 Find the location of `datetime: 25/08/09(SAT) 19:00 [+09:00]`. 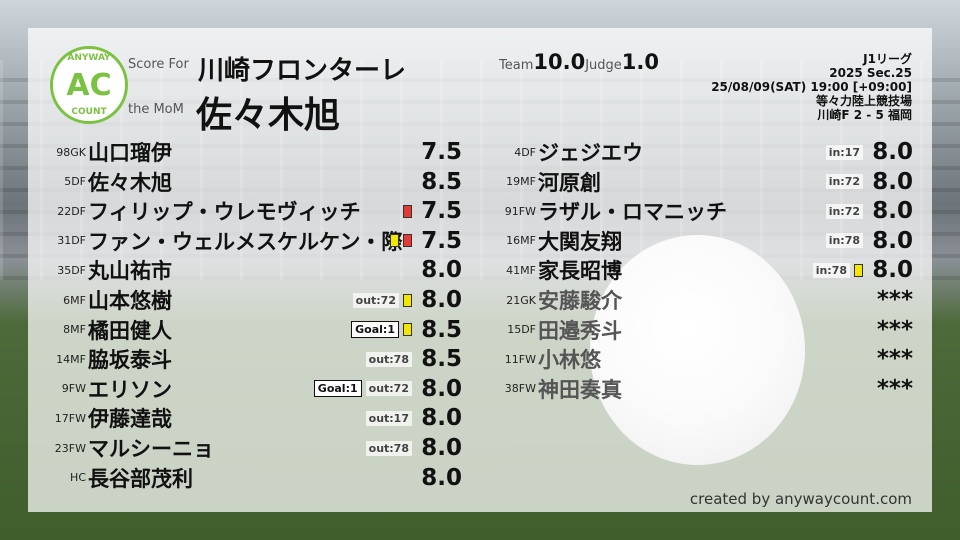

datetime: 25/08/09(SAT) 19:00 [+09:00] is located at coordinates (811, 87).